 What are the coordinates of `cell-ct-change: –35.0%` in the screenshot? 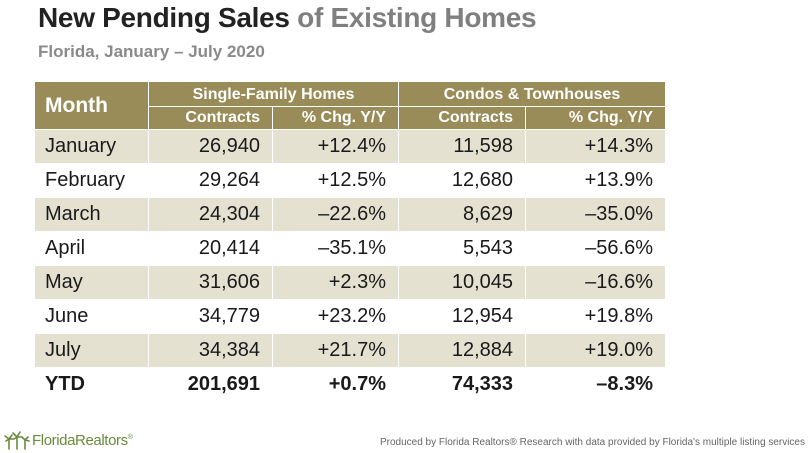 It's located at (596, 214).